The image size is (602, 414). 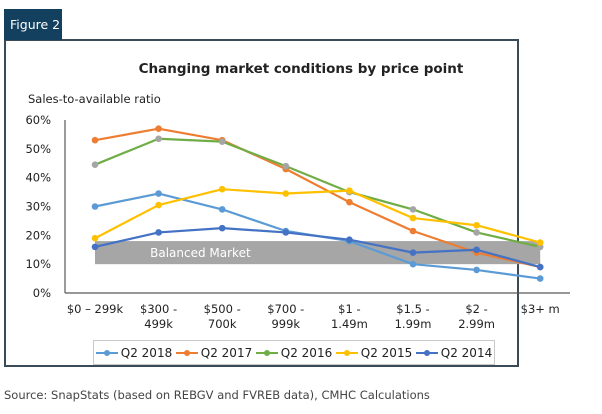 I want to click on x-tick-label: $500 -, so click(x=222, y=309).